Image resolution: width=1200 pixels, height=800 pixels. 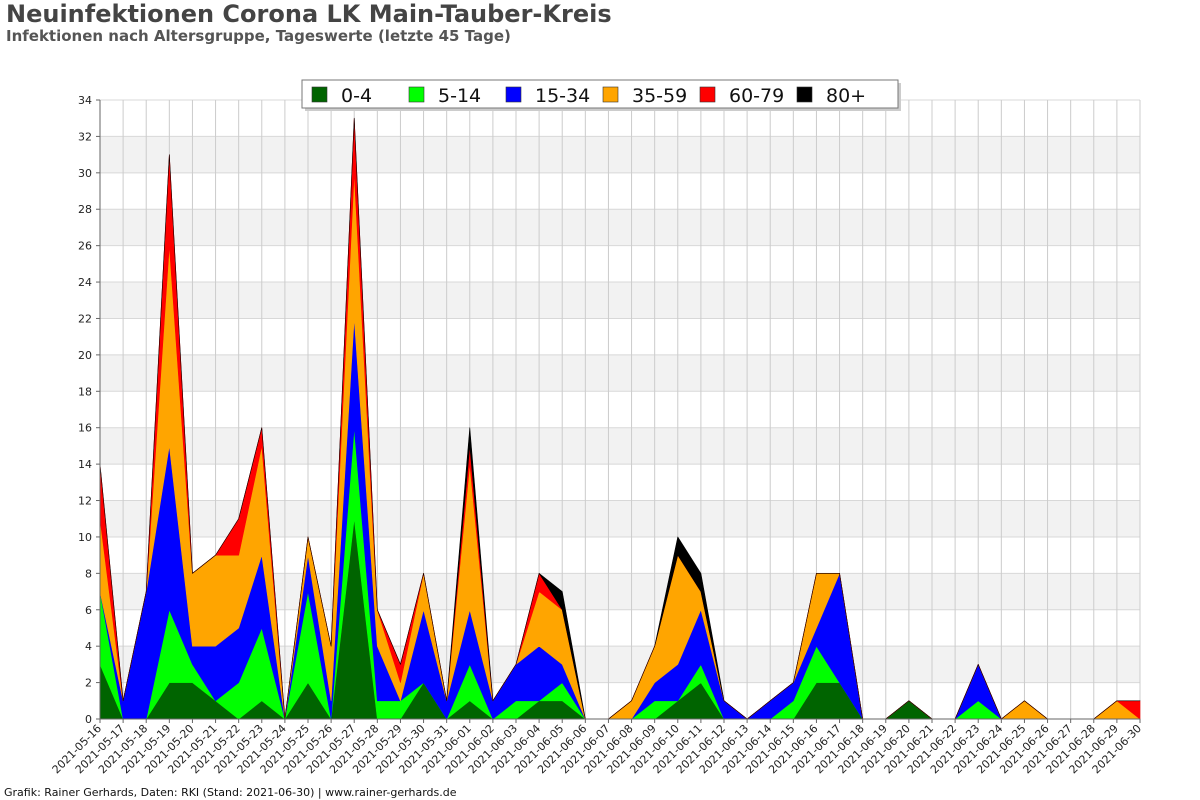 What do you see at coordinates (85, 318) in the screenshot?
I see `y-tick-label: 22` at bounding box center [85, 318].